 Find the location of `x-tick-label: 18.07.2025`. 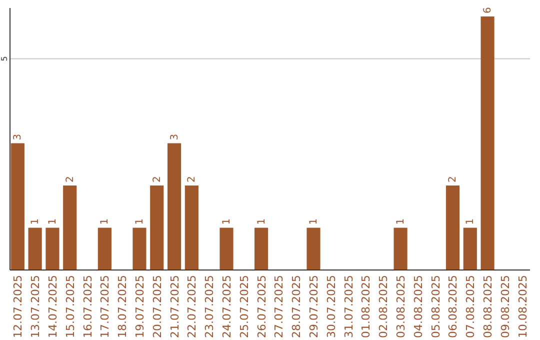

x-tick-label: 18.07.2025 is located at coordinates (123, 306).